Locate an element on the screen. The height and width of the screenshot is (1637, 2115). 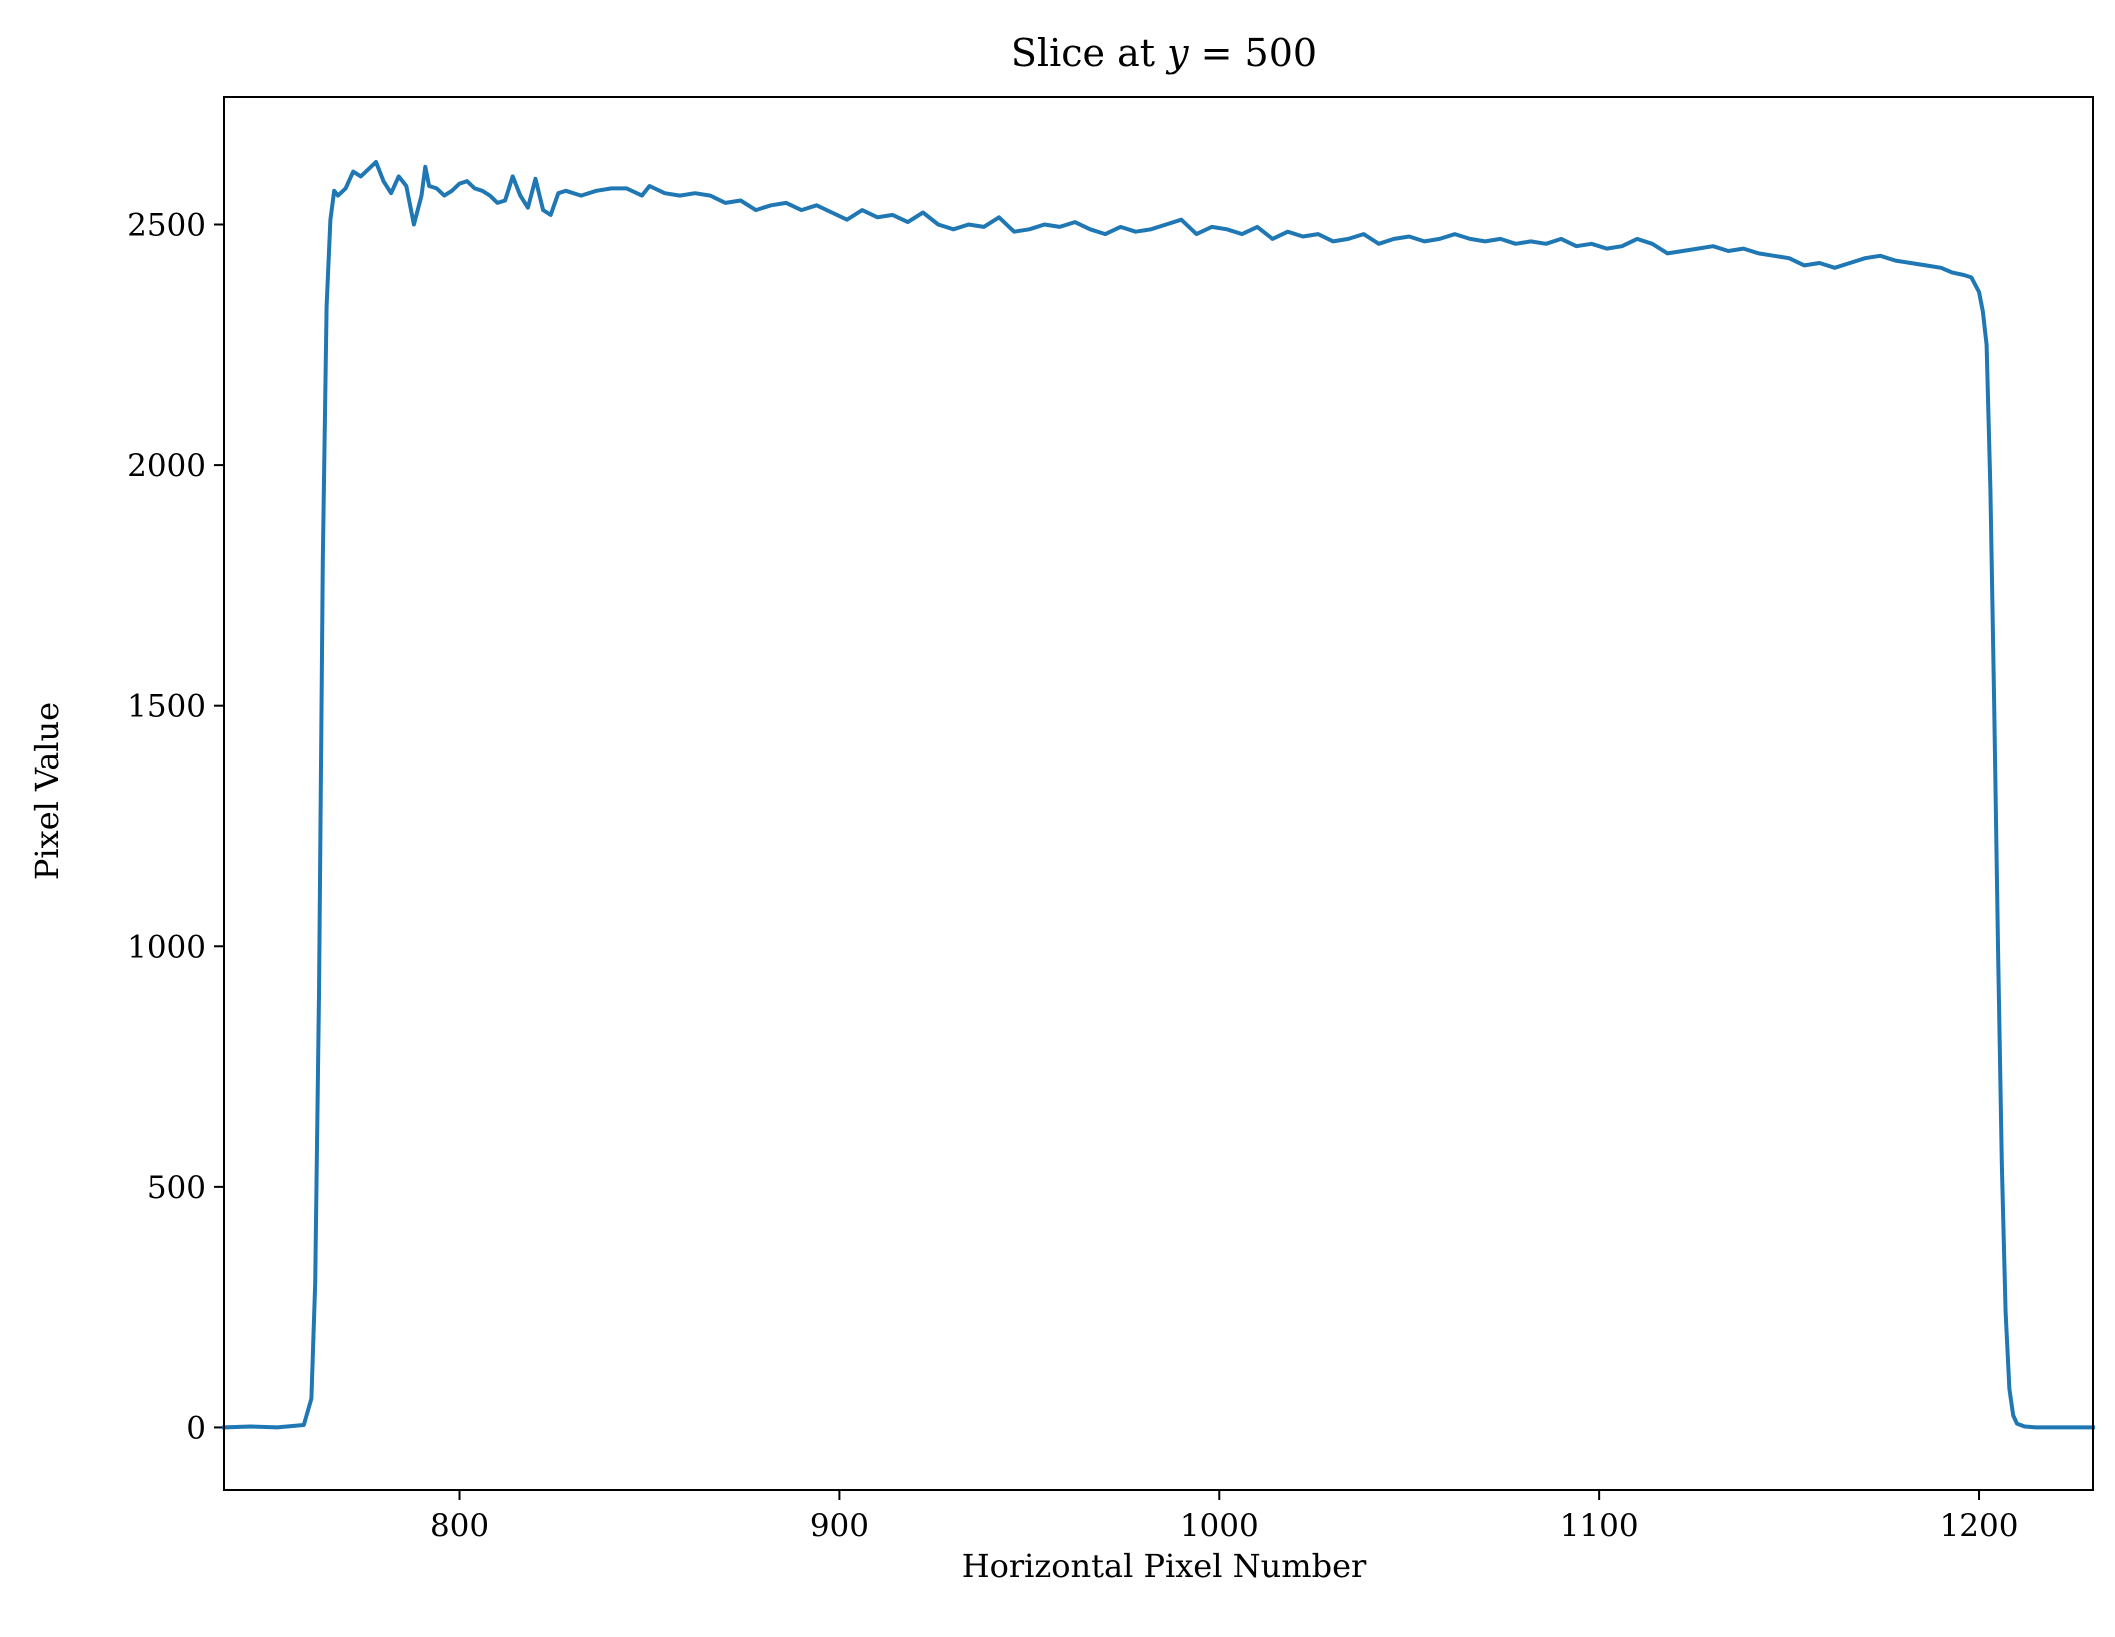
x-tick-label: 900 is located at coordinates (839, 1526).